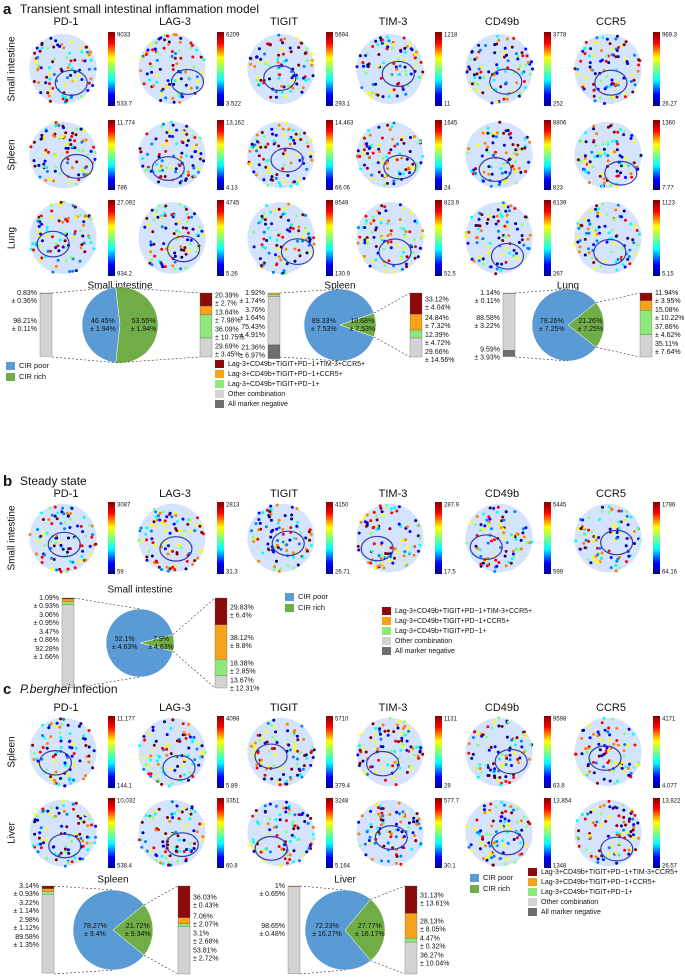 Image resolution: width=685 pixels, height=979 pixels. What do you see at coordinates (452, 802) in the screenshot?
I see `scale-max: 577.7` at bounding box center [452, 802].